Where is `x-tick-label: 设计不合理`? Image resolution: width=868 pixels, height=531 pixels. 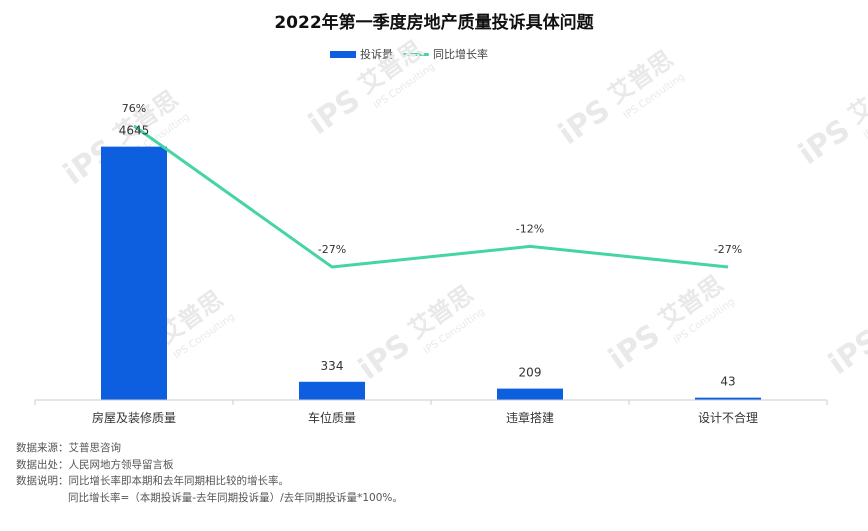
x-tick-label: 设计不合理 is located at coordinates (728, 417).